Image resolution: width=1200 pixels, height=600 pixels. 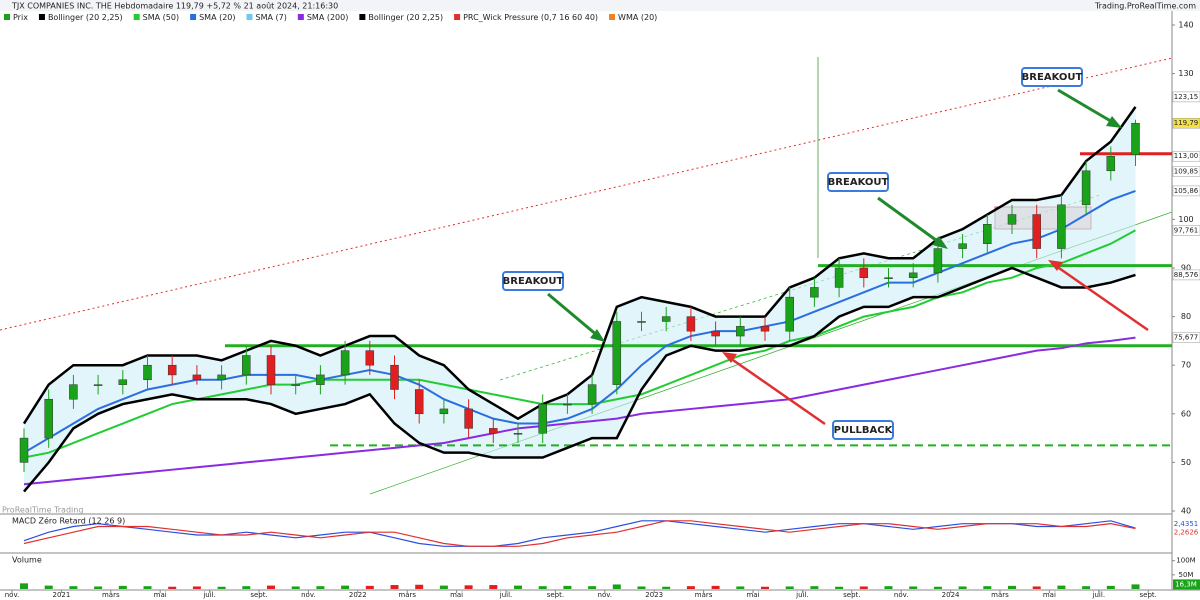 What do you see at coordinates (940, 242) in the screenshot?
I see `arrowhead` at bounding box center [940, 242].